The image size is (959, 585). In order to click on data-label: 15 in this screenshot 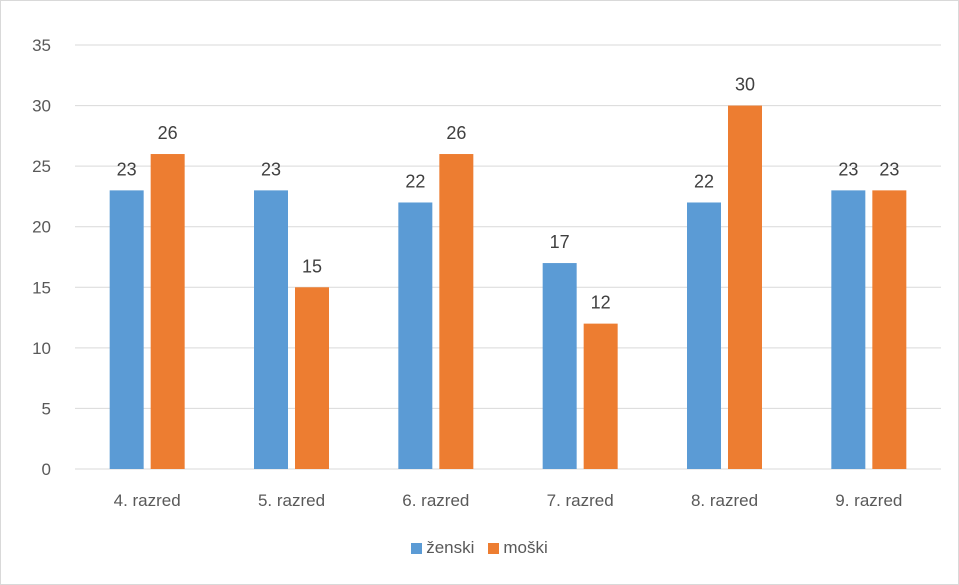, I will do `click(312, 266)`.